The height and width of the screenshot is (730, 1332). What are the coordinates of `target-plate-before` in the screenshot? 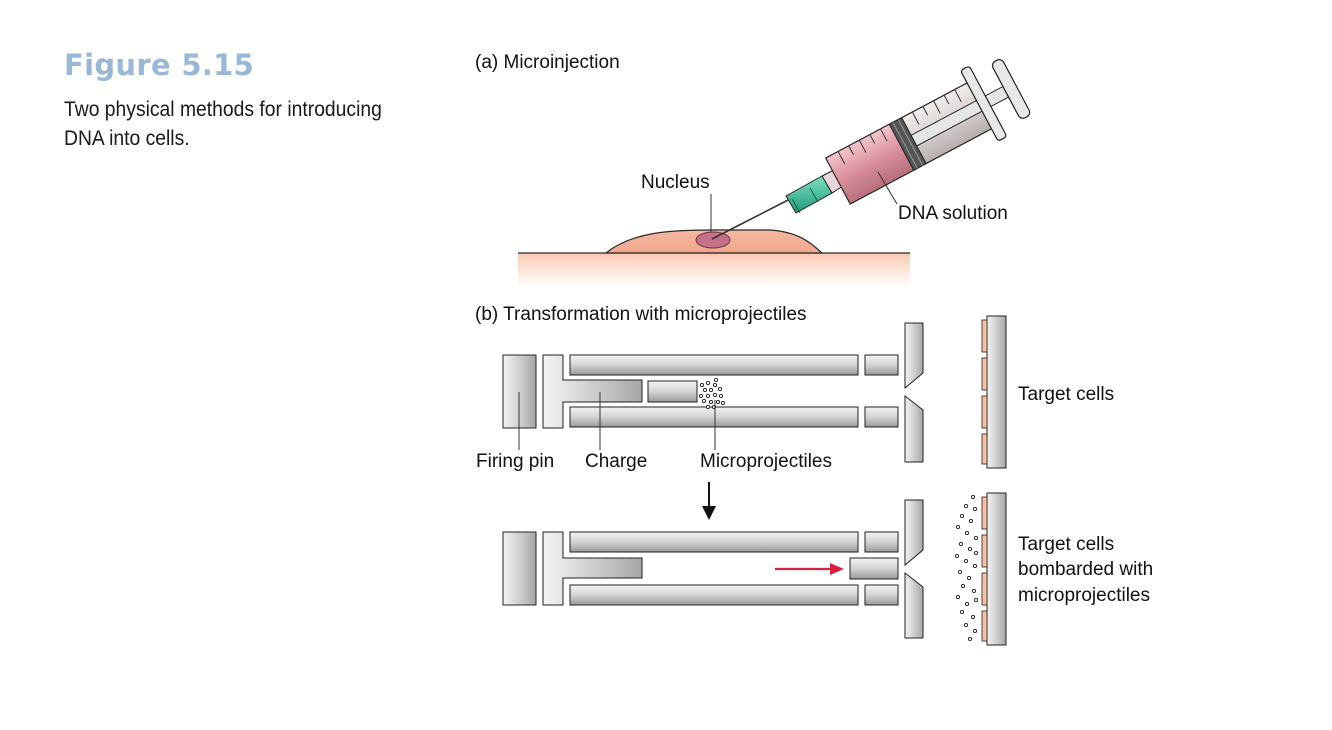 It's located at (994, 392).